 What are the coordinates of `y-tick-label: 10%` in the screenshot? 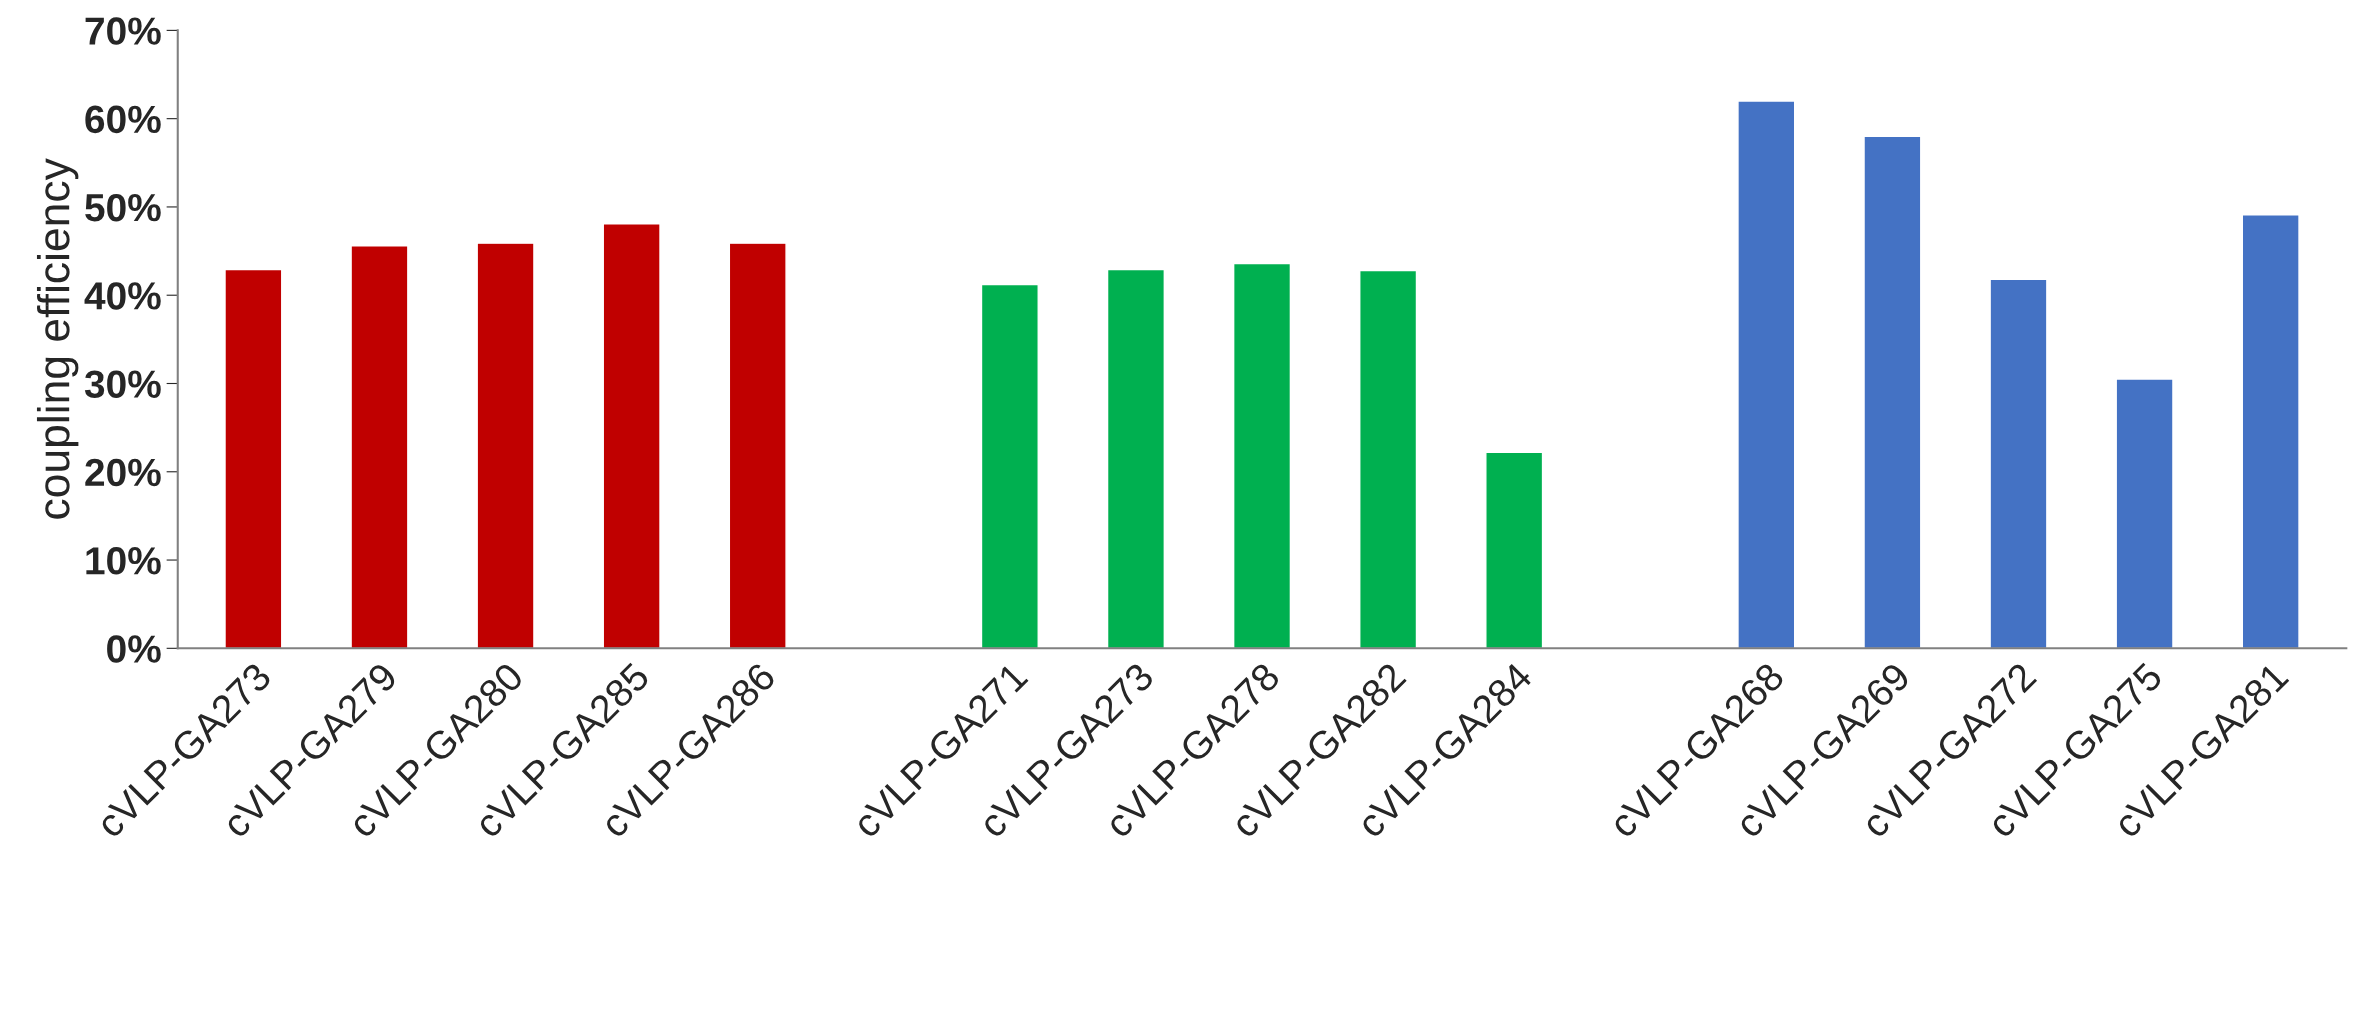 It's located at (123, 560).